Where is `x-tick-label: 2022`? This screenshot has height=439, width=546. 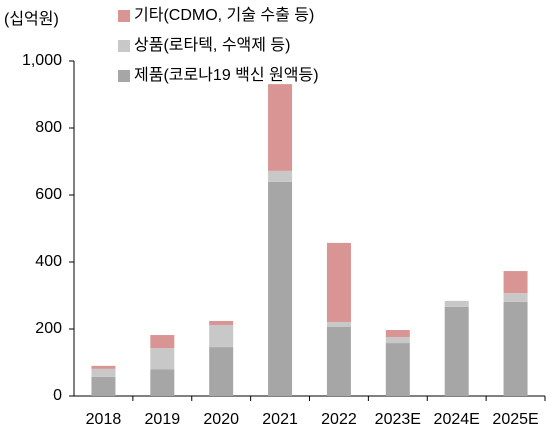 x-tick-label: 2022 is located at coordinates (339, 419).